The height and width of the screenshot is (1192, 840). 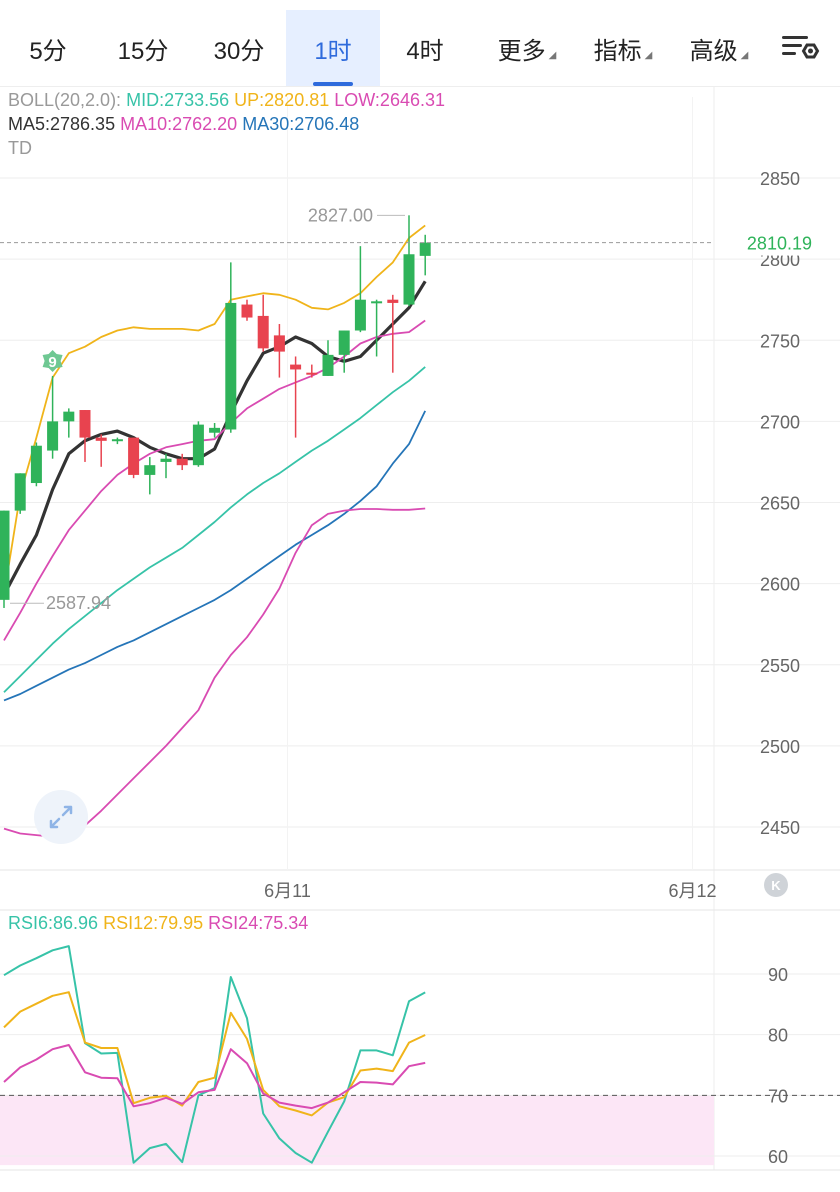 I want to click on rsi-line-rsi12, so click(x=214, y=1054).